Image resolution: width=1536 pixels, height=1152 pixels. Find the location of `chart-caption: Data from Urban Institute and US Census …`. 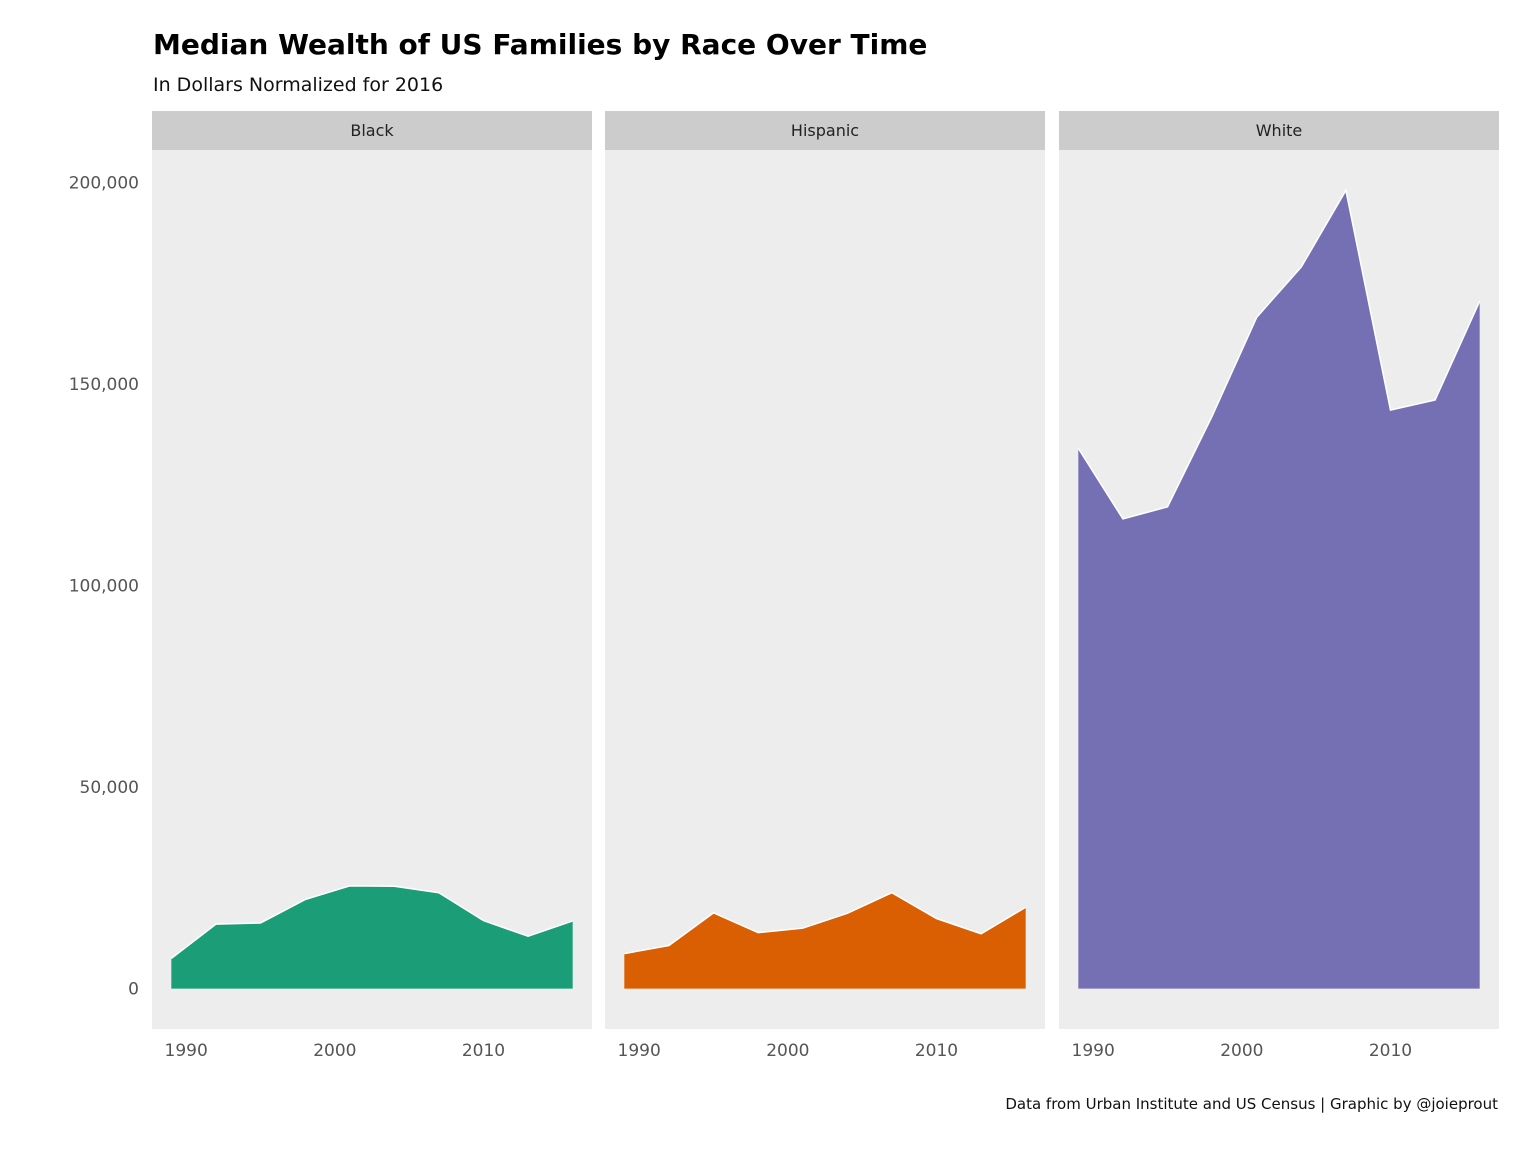

chart-caption: Data from Urban Institute and US Census … is located at coordinates (1251, 1104).